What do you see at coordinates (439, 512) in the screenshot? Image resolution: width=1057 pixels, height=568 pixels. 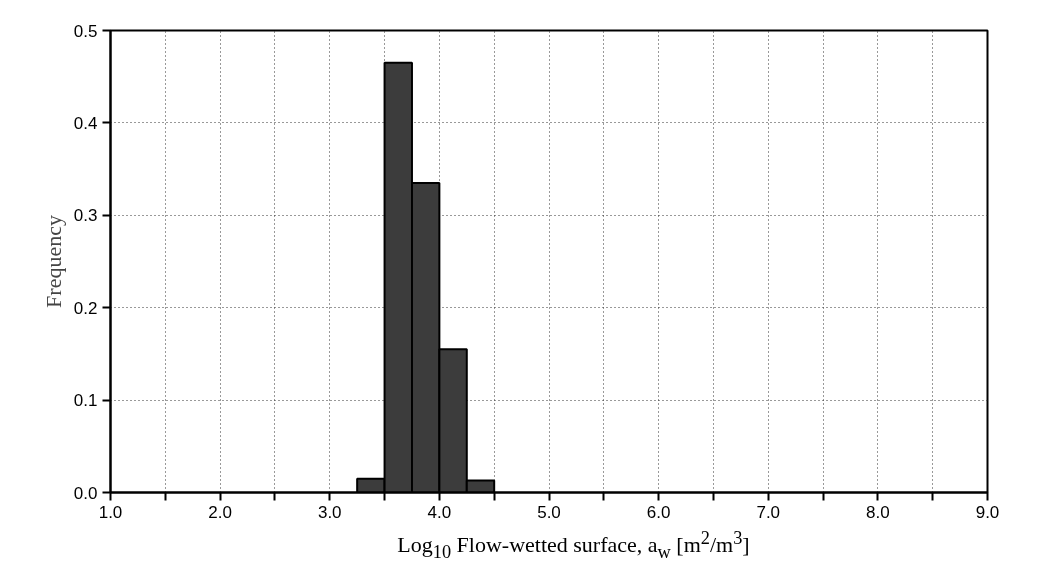 I see `x-tick-label: 4.0` at bounding box center [439, 512].